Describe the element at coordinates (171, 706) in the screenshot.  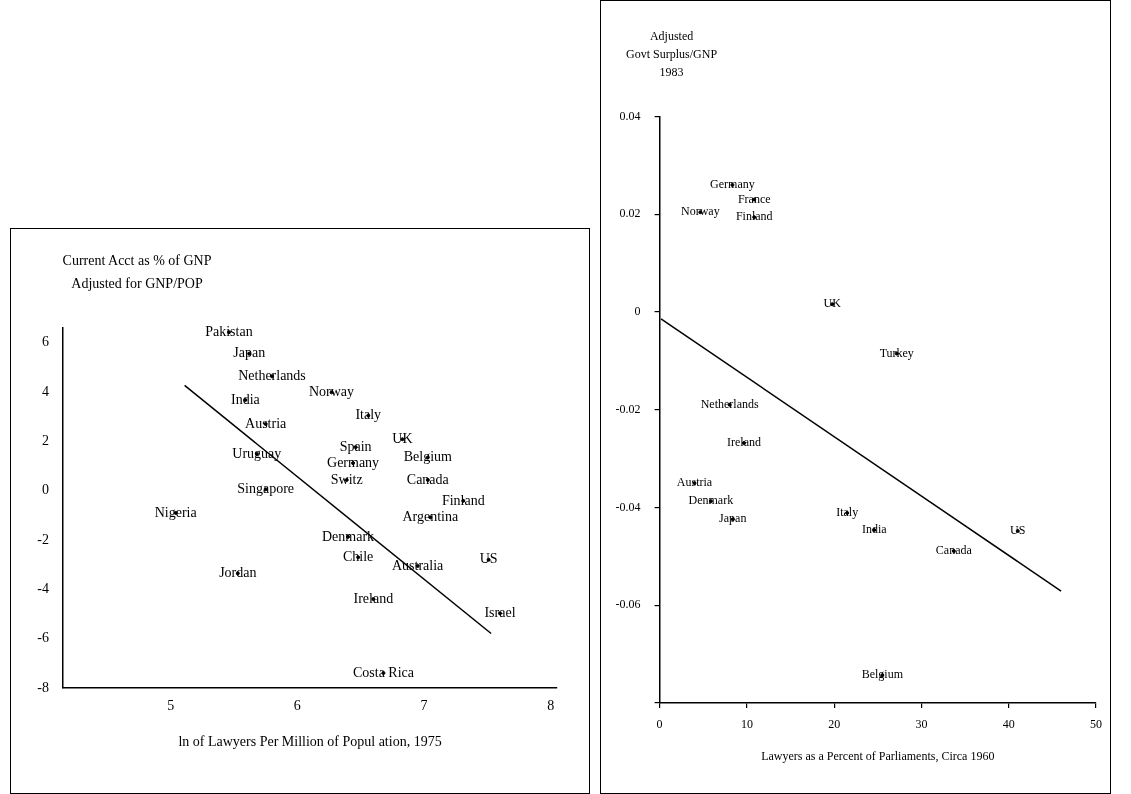
I see `x-tick-label: 5` at that location.